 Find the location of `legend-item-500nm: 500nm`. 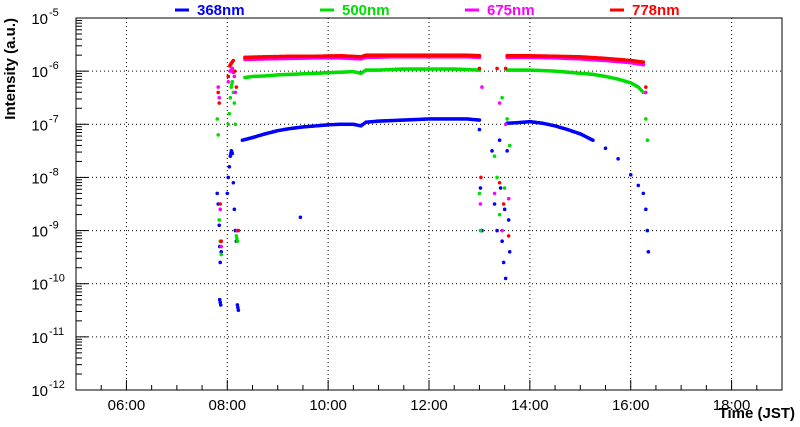

legend-item-500nm: 500nm is located at coordinates (355, 10).